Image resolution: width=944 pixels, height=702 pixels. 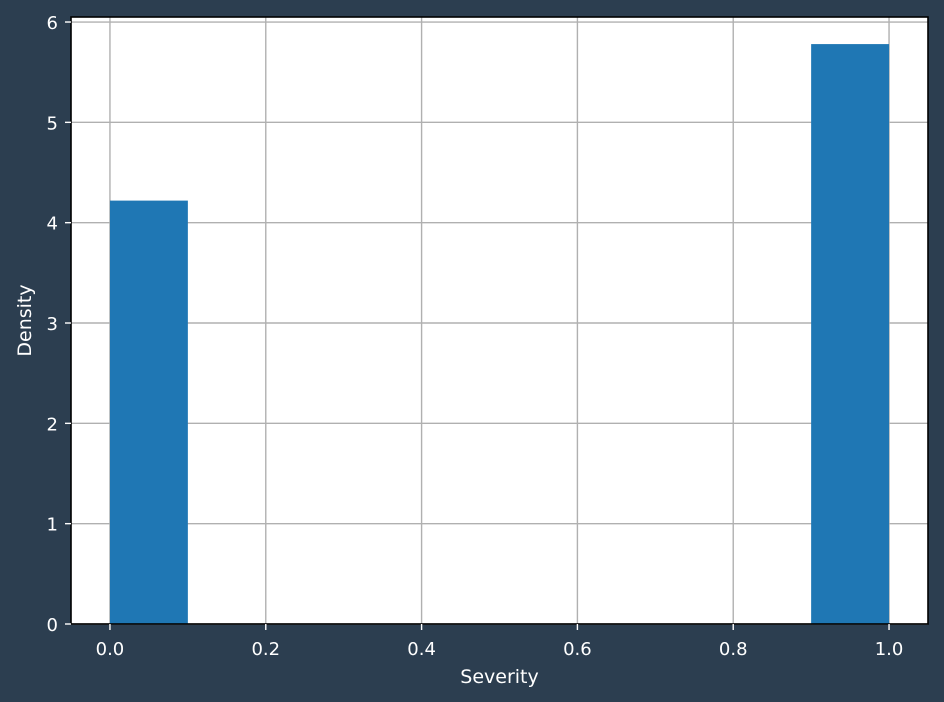 I want to click on y-tick-label: 2, so click(x=52, y=424).